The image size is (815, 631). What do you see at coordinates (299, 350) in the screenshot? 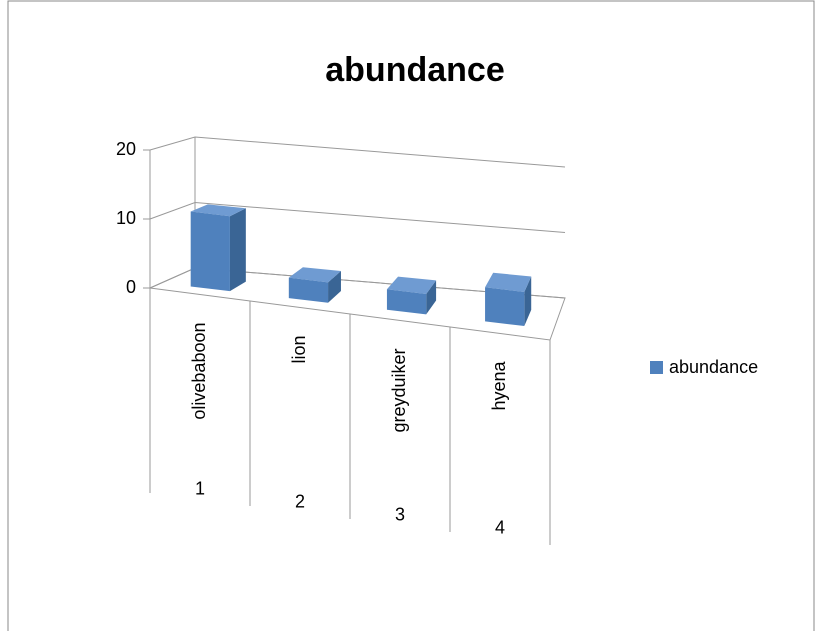
I see `x-tick-label: lion` at bounding box center [299, 350].